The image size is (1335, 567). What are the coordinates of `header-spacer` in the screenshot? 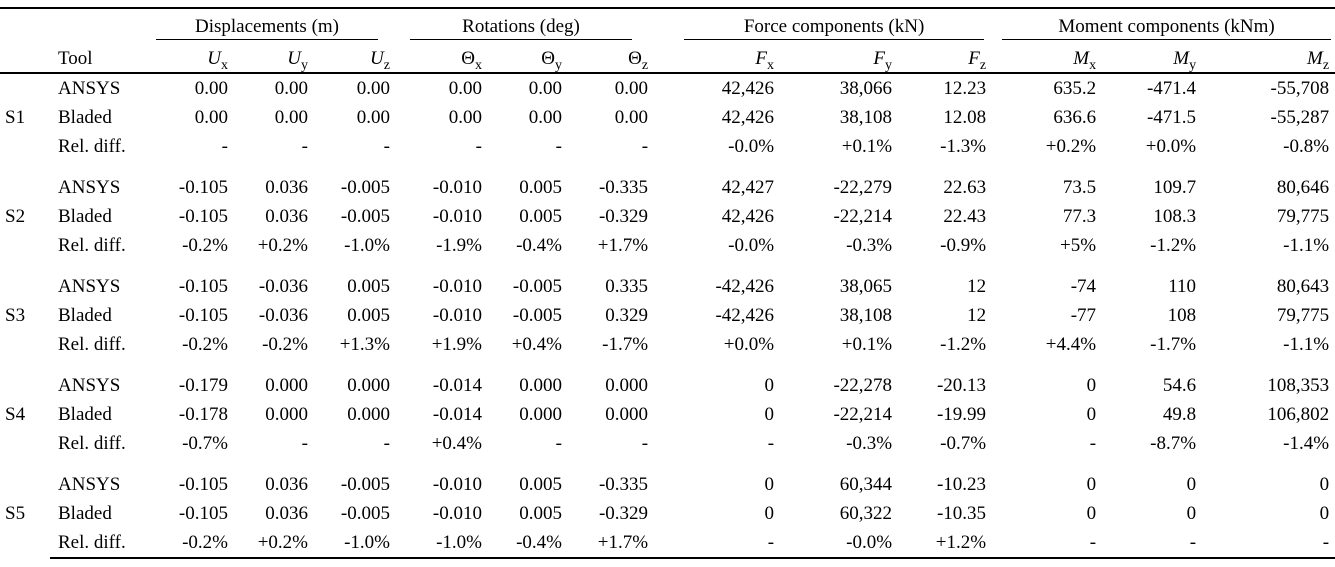 It's located at (75, 23).